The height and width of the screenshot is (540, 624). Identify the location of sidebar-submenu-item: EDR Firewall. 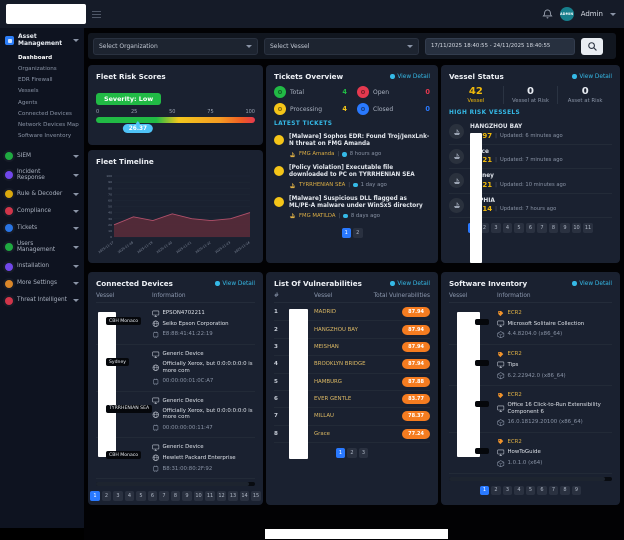
(35, 80).